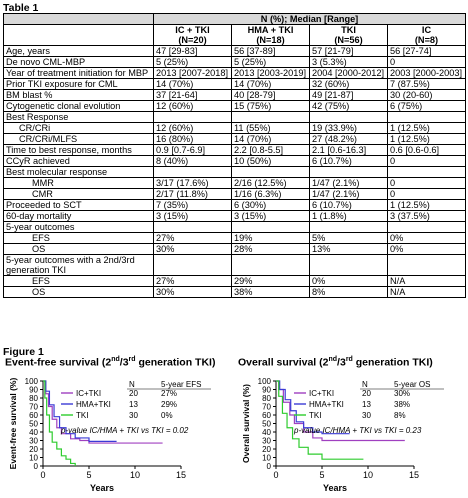 The width and height of the screenshot is (468, 498). Describe the element at coordinates (36, 466) in the screenshot. I see `y-tick-label: 0` at that location.